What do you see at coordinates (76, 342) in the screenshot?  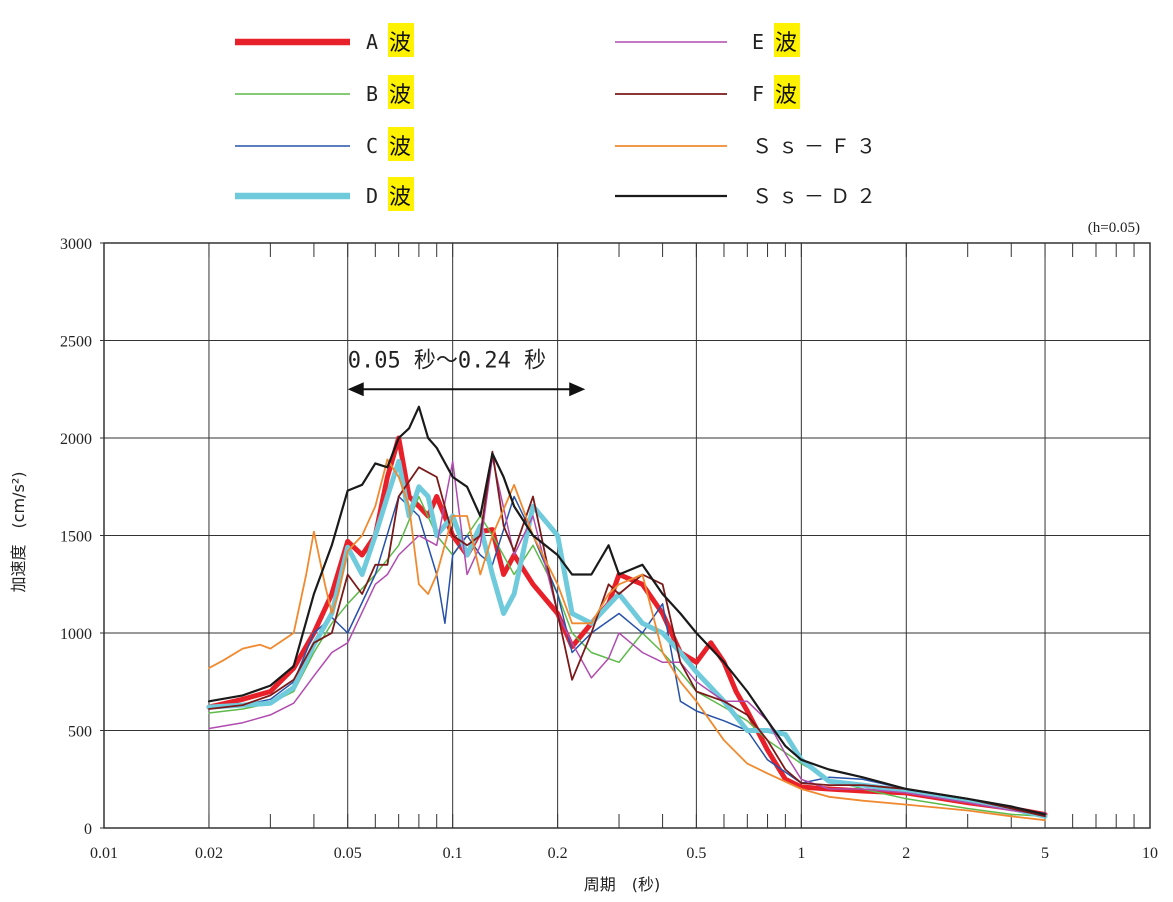 I see `y-tick-label: 2500` at bounding box center [76, 342].